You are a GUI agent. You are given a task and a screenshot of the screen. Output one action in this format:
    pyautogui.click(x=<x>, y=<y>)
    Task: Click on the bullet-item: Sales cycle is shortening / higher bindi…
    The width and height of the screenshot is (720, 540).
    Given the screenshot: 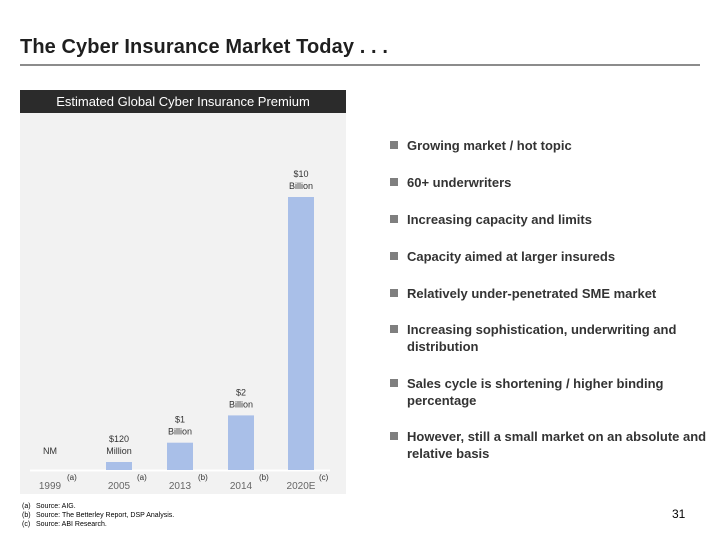 What is the action you would take?
    pyautogui.click(x=550, y=392)
    